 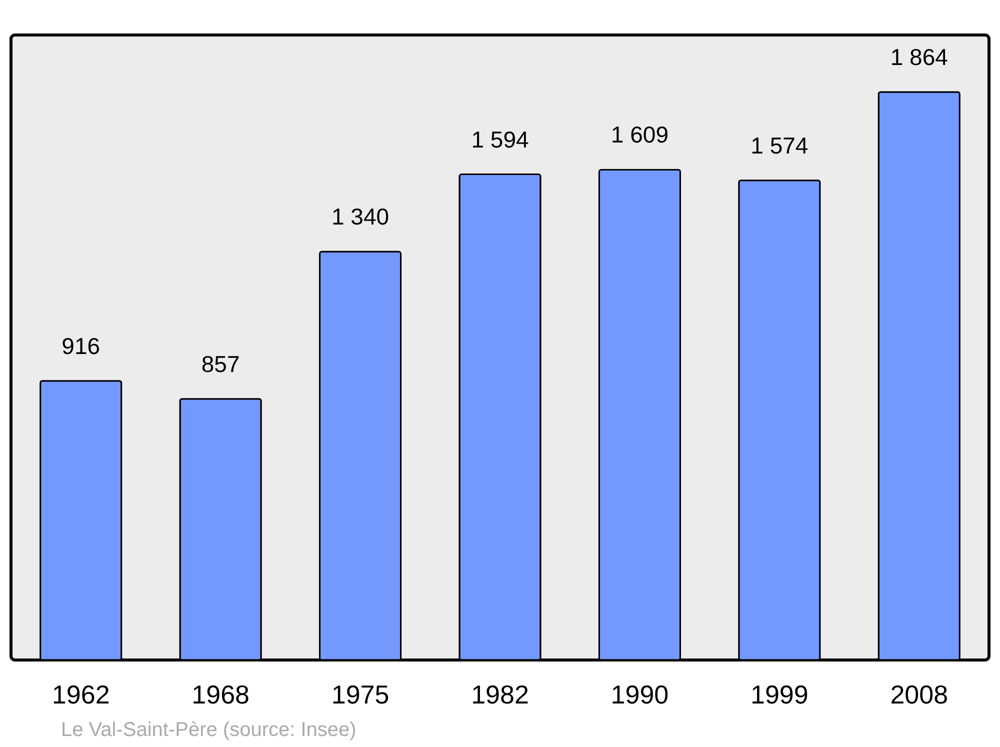 What do you see at coordinates (500, 695) in the screenshot?
I see `x-tick-label: 1982` at bounding box center [500, 695].